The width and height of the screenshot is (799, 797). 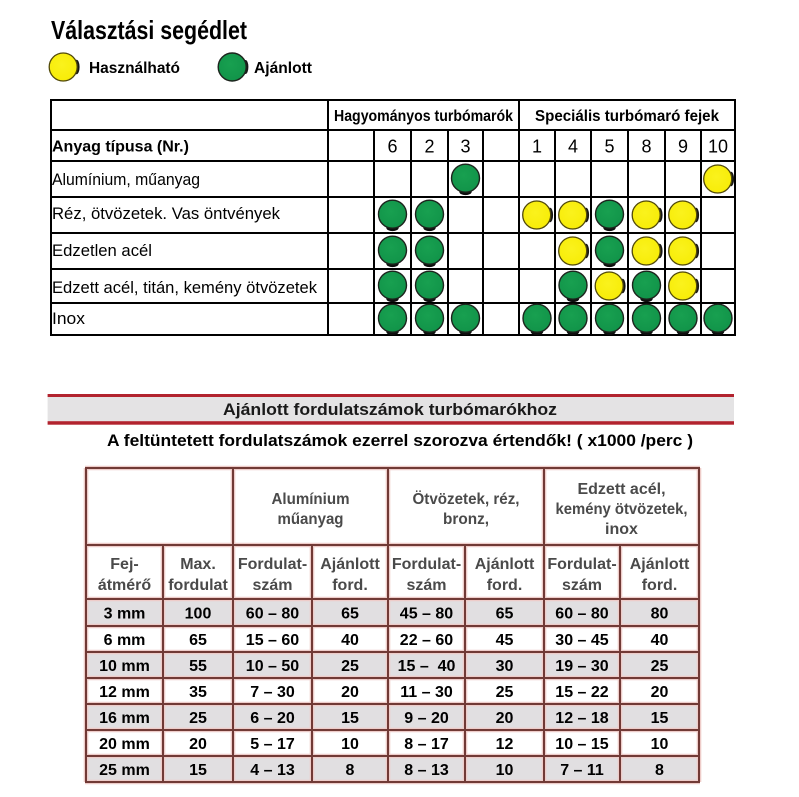 What do you see at coordinates (581, 692) in the screenshot?
I see `svg-text: 15 – 22` at bounding box center [581, 692].